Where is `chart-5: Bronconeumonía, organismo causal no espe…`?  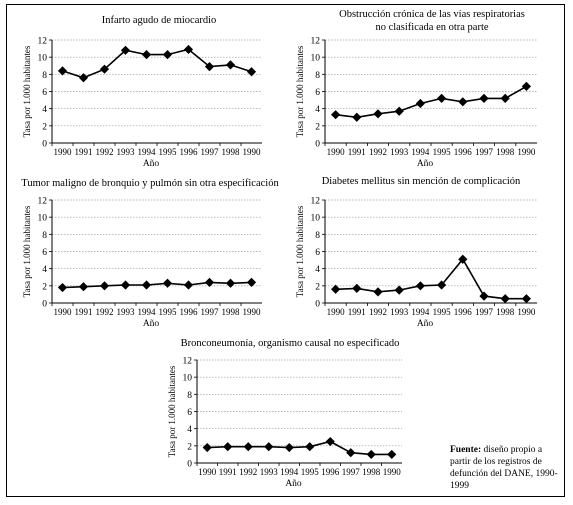 chart-5: Bronconeumonía, organismo causal no espe… is located at coordinates (284, 413).